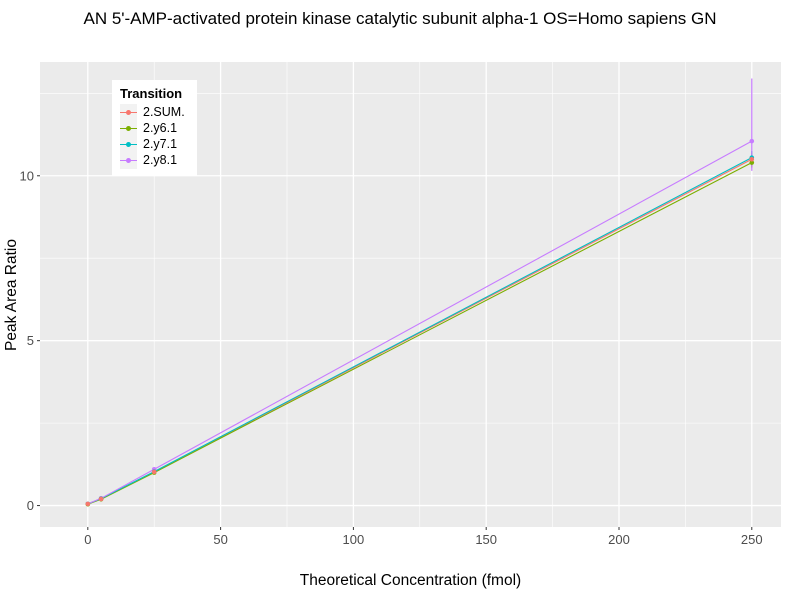  I want to click on data-point-2.y6.1, so click(752, 162).